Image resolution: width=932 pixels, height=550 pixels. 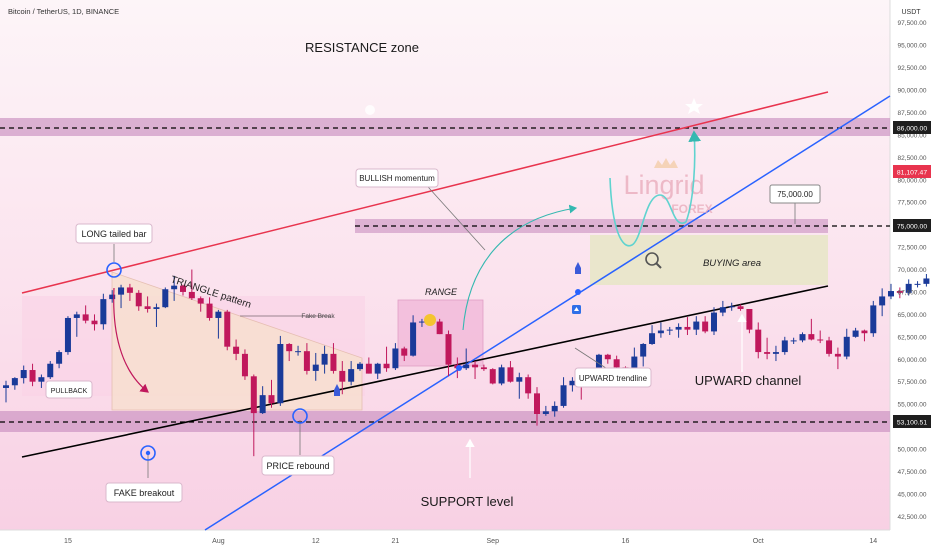 What do you see at coordinates (912, 360) in the screenshot?
I see `price-tick-label: 60,000.00` at bounding box center [912, 360].